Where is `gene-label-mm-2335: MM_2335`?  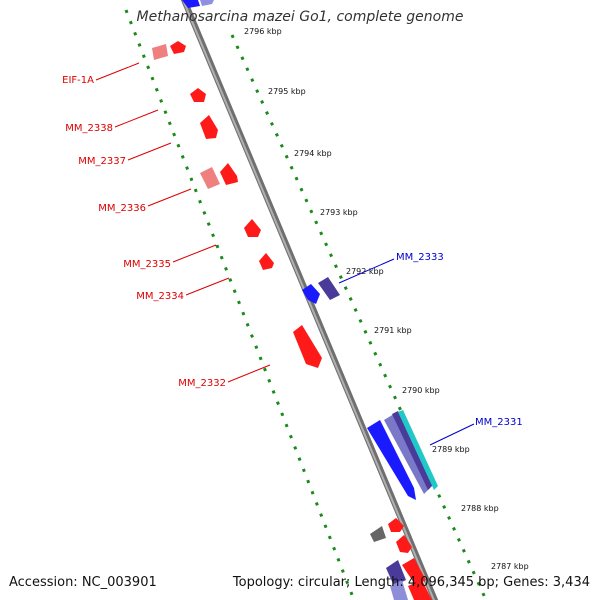 gene-label-mm-2335: MM_2335 is located at coordinates (147, 264).